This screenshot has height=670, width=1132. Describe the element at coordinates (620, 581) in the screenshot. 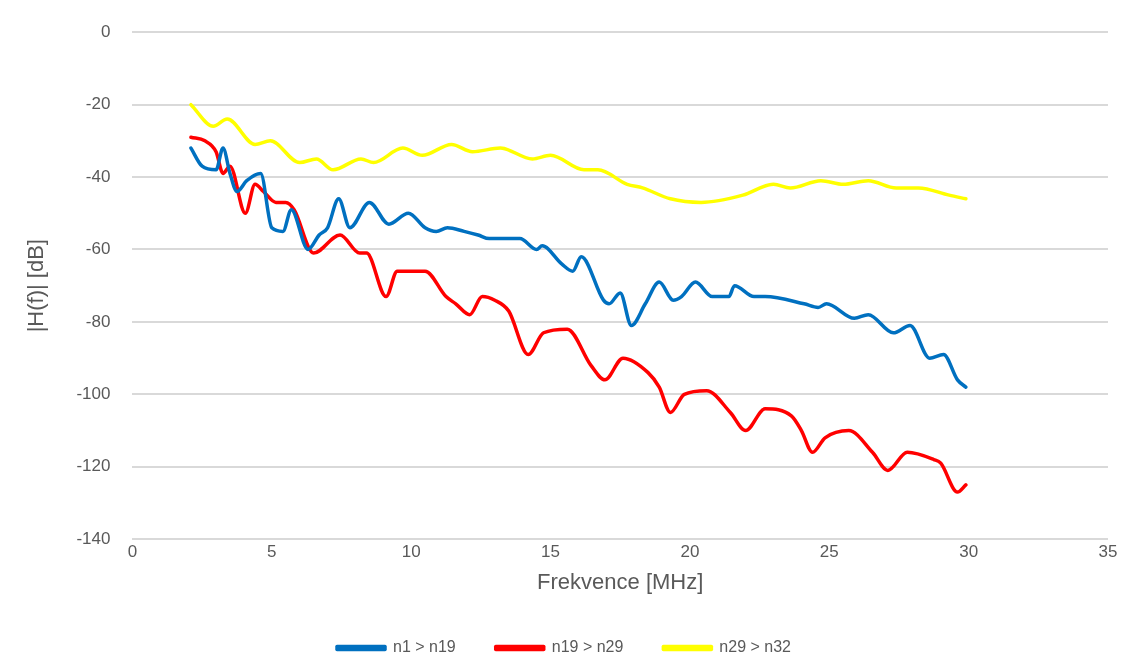

I see `x-axis-title: Frekvence [MHz]` at that location.